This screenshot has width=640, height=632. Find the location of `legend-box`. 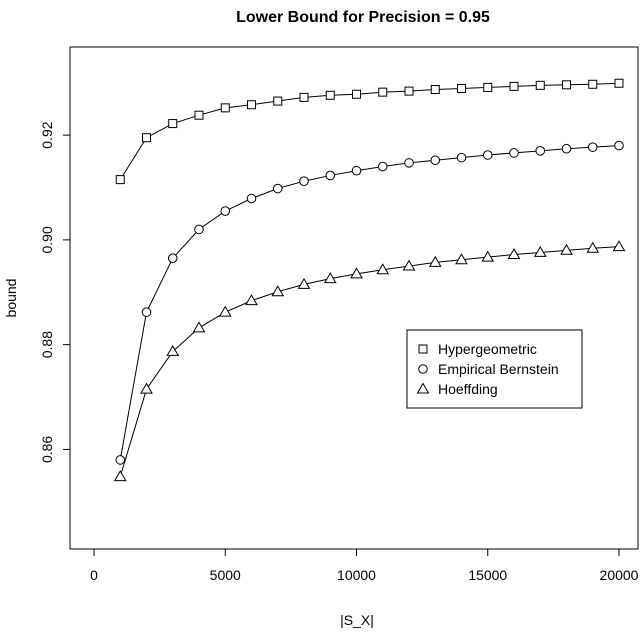

legend-box is located at coordinates (494, 369).